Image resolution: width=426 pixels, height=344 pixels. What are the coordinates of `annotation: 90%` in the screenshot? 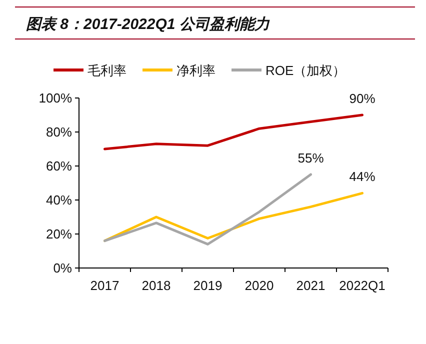 It's located at (362, 98).